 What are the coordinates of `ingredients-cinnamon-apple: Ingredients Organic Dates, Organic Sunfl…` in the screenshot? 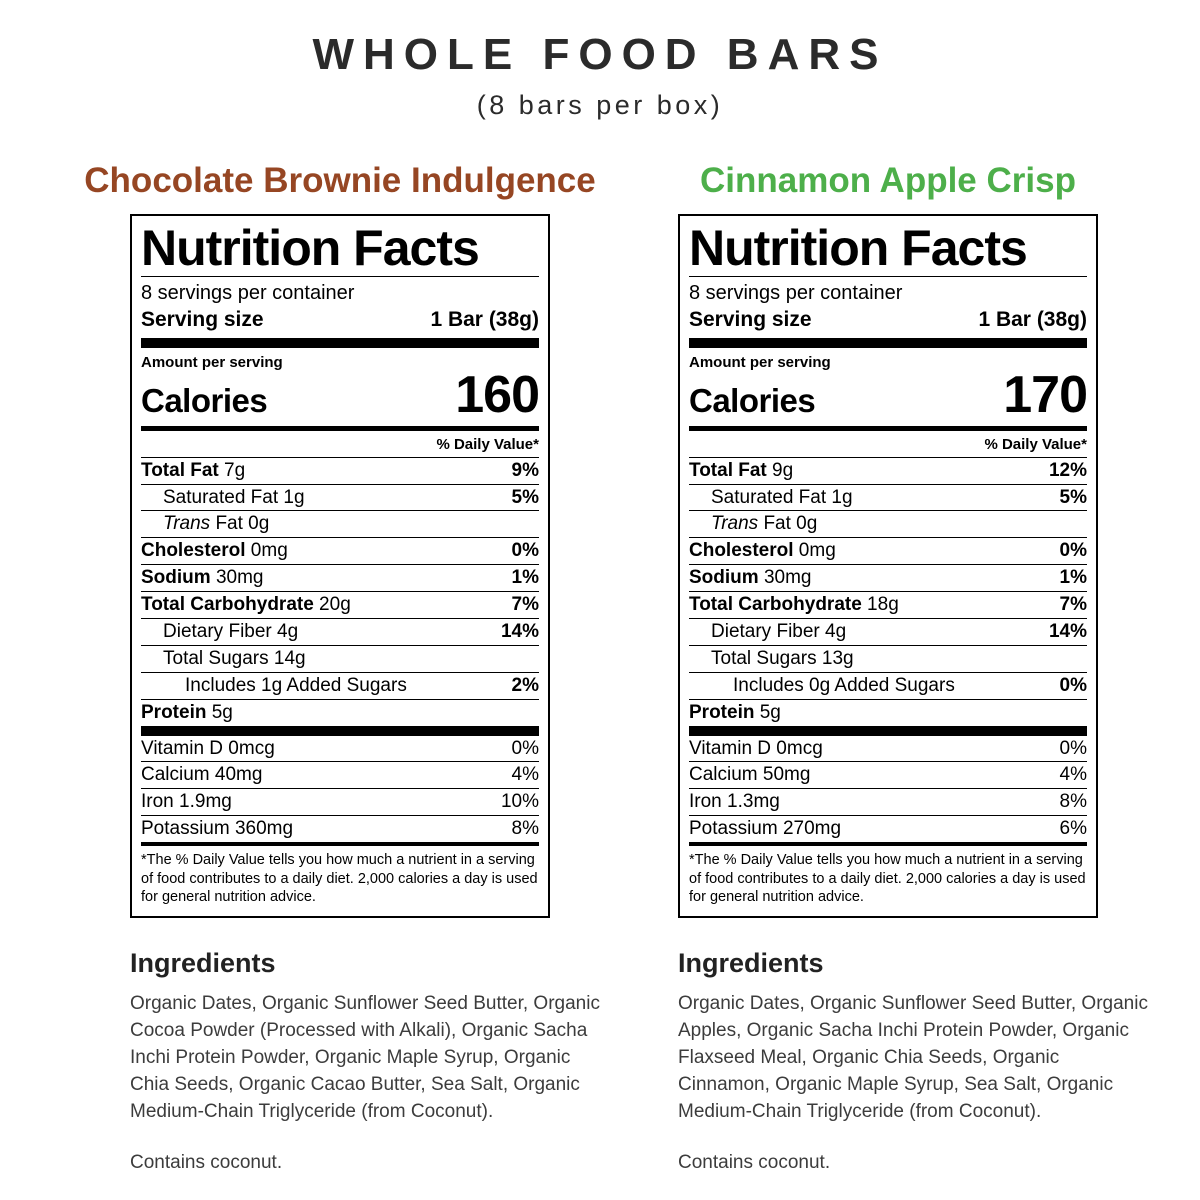 It's located at (913, 1060).